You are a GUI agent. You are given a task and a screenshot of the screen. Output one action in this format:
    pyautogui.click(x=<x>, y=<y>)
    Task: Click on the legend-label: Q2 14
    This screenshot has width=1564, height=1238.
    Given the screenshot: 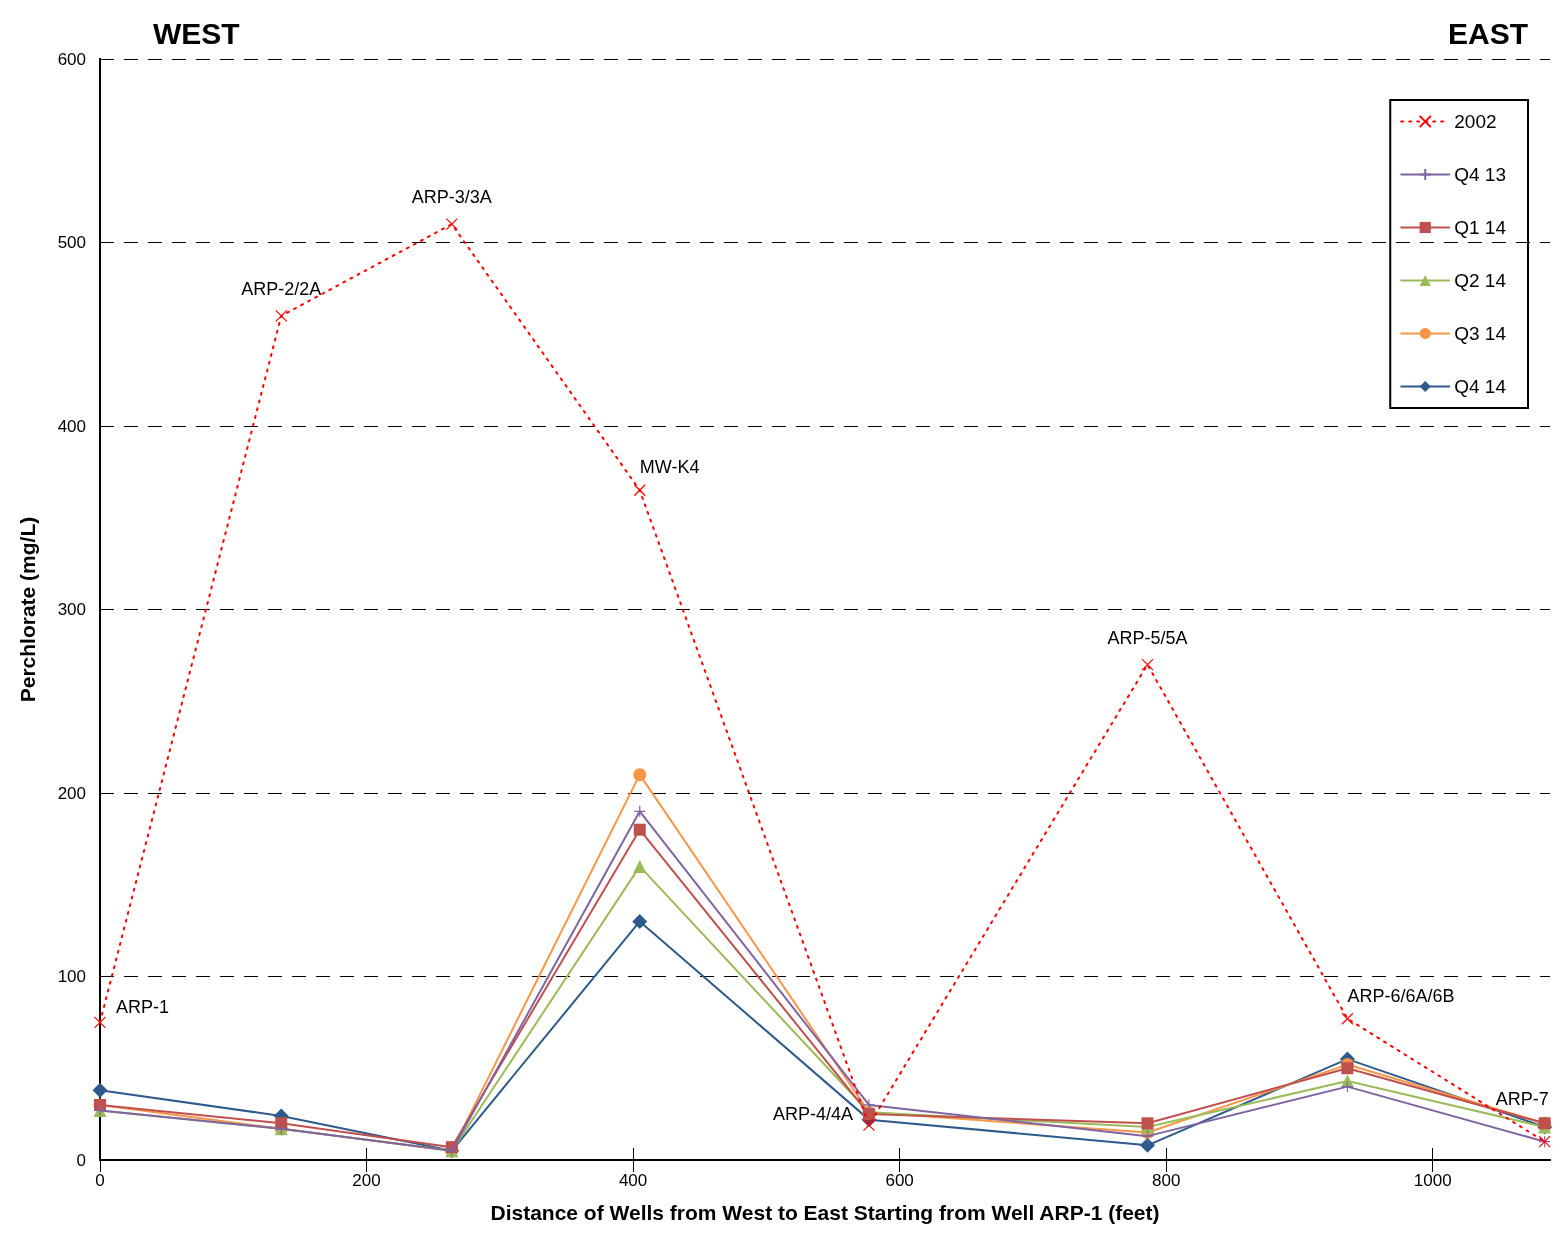 What is the action you would take?
    pyautogui.click(x=1480, y=280)
    